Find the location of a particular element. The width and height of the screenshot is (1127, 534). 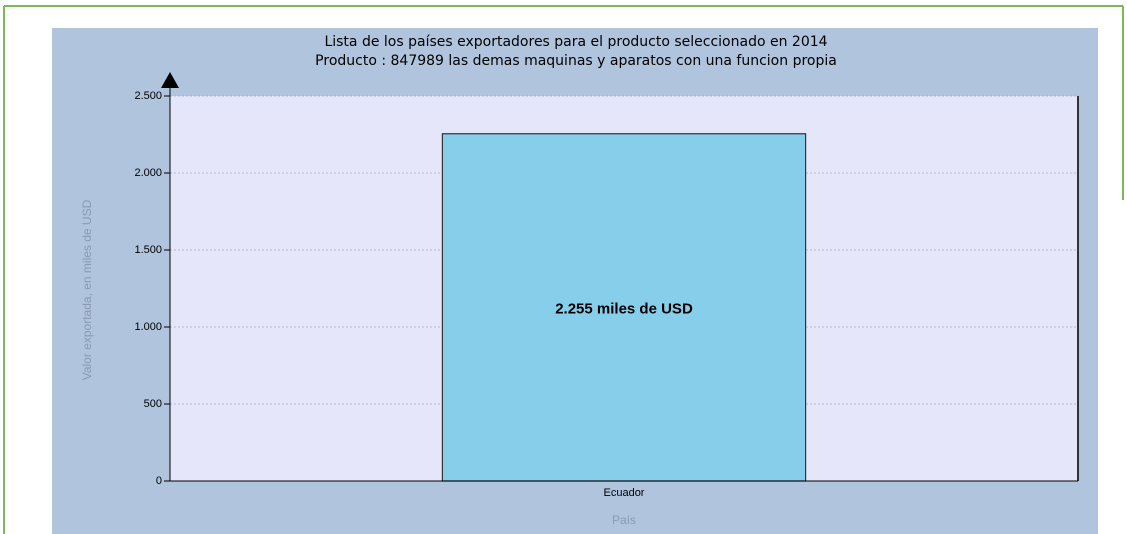

y-tick-label: 1.500 is located at coordinates (148, 250).